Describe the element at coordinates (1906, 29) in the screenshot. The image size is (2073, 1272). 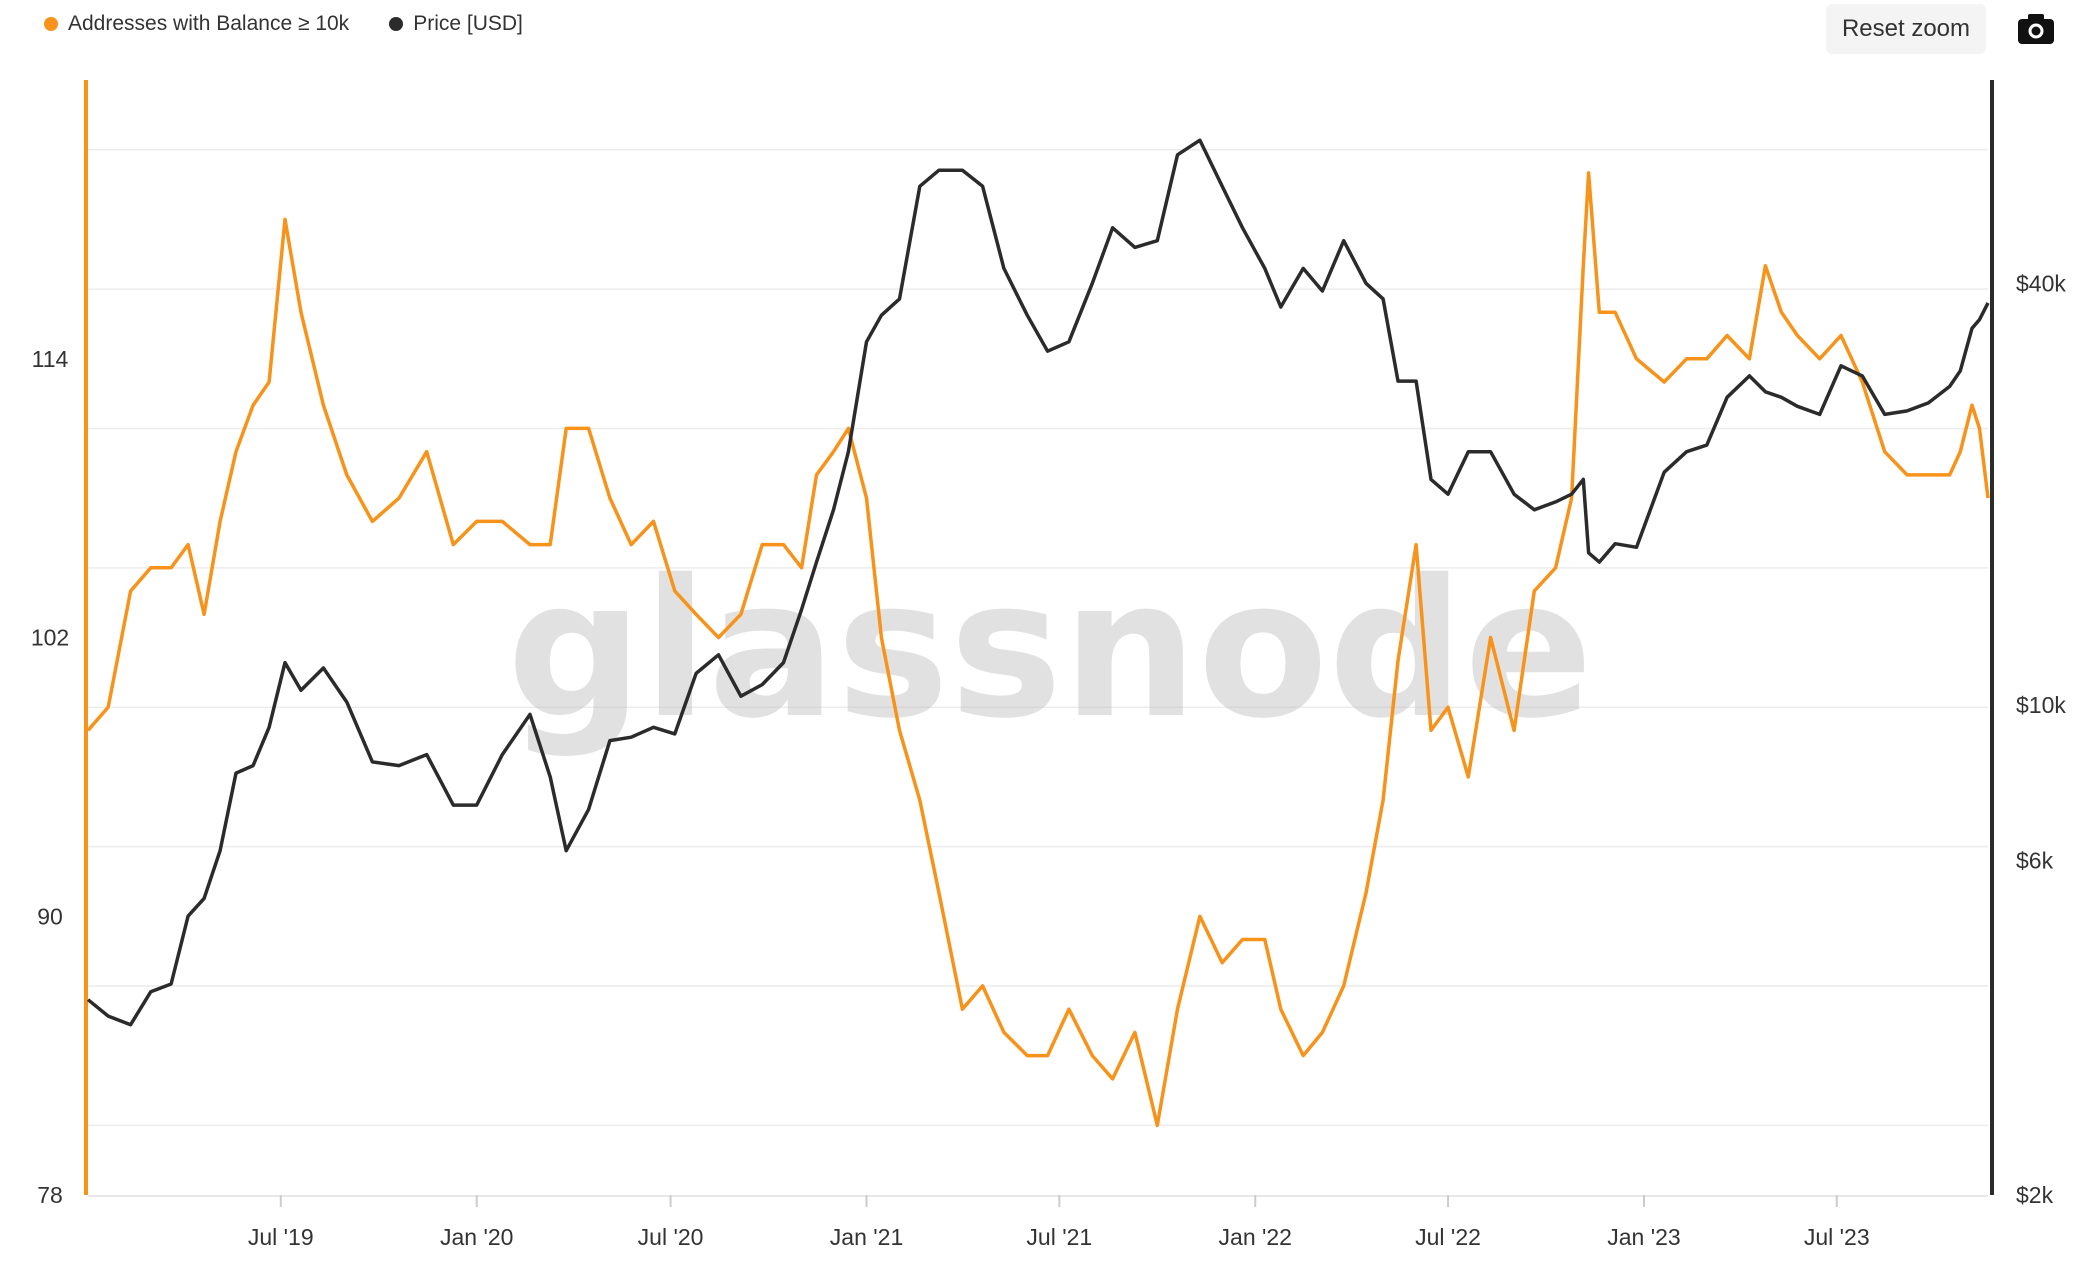
I see `reset-zoom-button: Reset zoom` at that location.